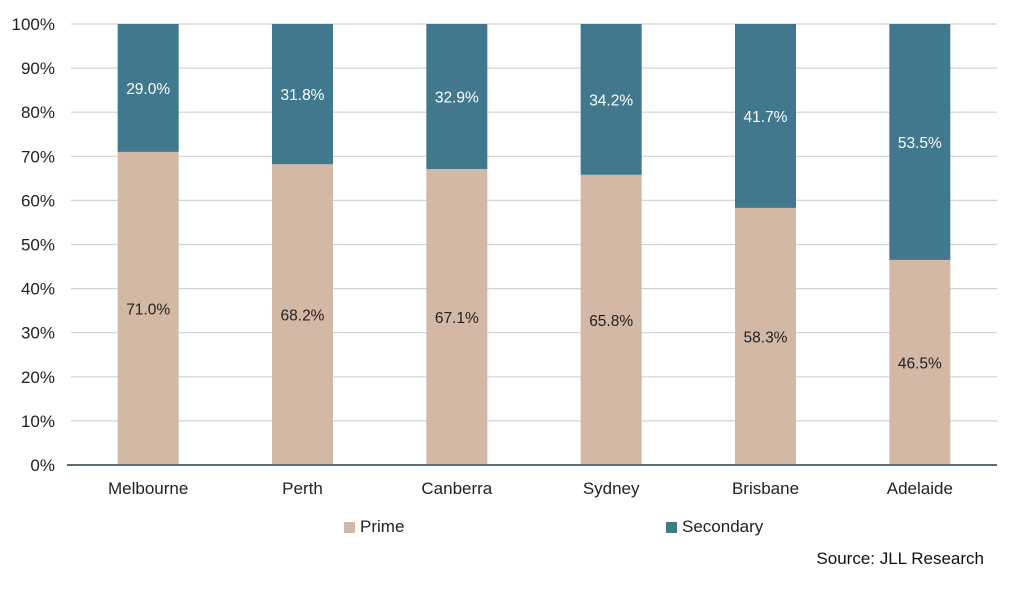  What do you see at coordinates (38, 68) in the screenshot?
I see `y-tick-label: 90%` at bounding box center [38, 68].